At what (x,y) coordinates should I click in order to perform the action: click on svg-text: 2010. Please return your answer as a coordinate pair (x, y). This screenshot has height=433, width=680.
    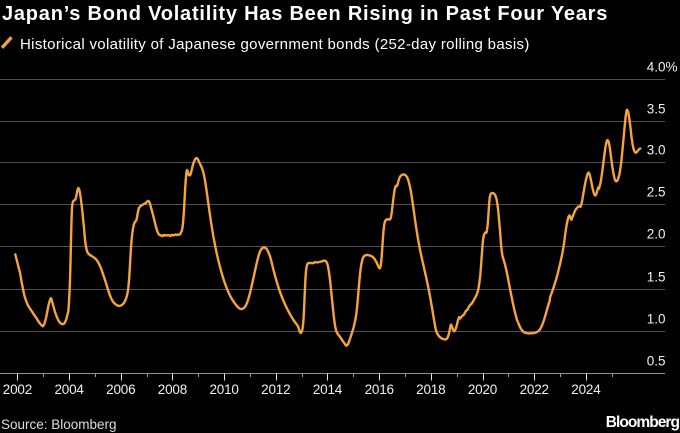
    Looking at the image, I should click on (223, 389).